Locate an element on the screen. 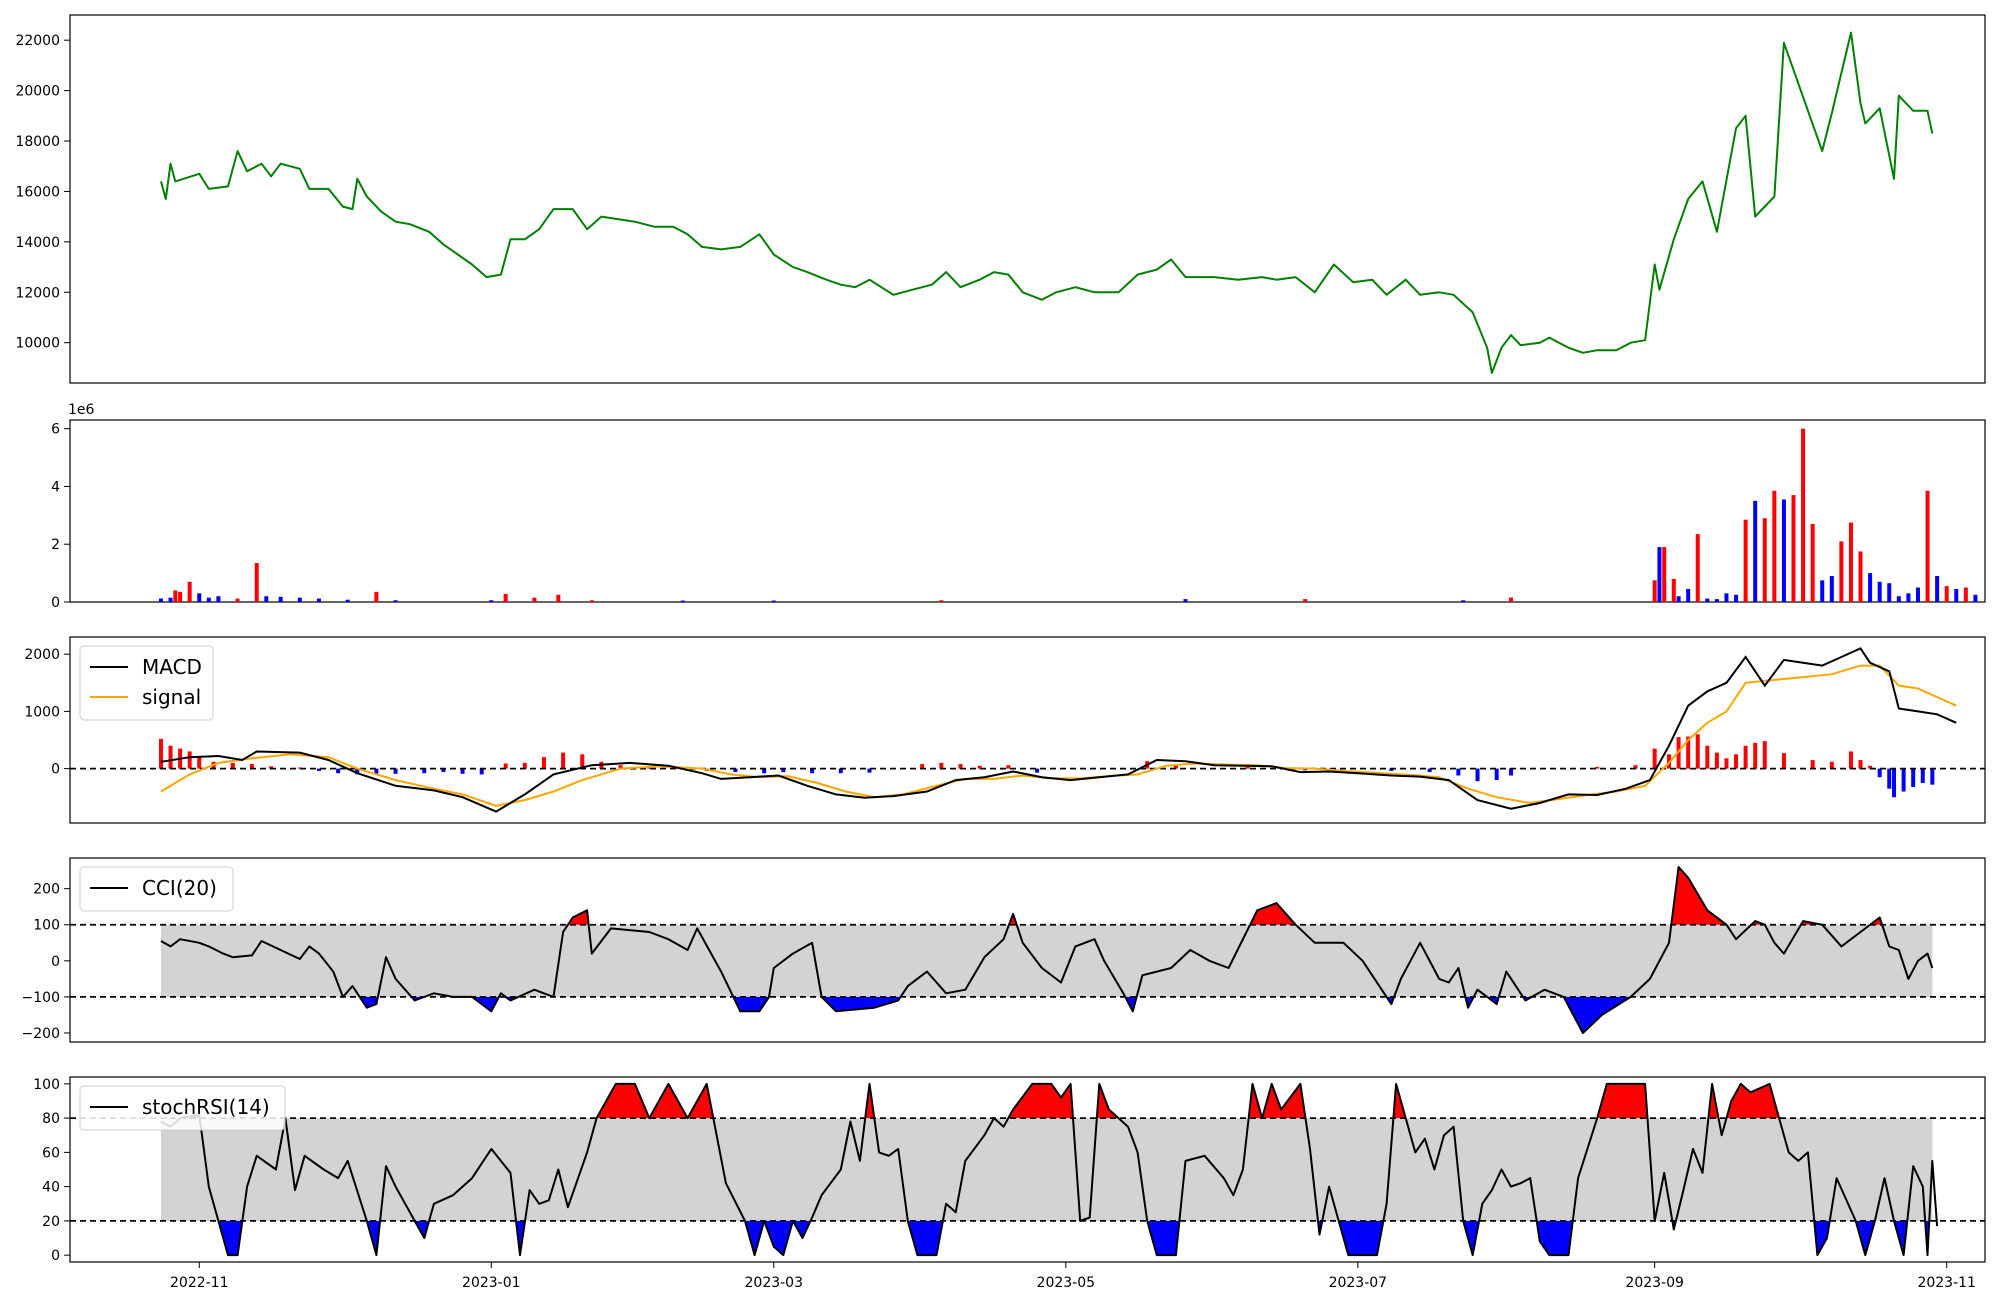  cci-y-tick-label: 100 is located at coordinates (46, 926).